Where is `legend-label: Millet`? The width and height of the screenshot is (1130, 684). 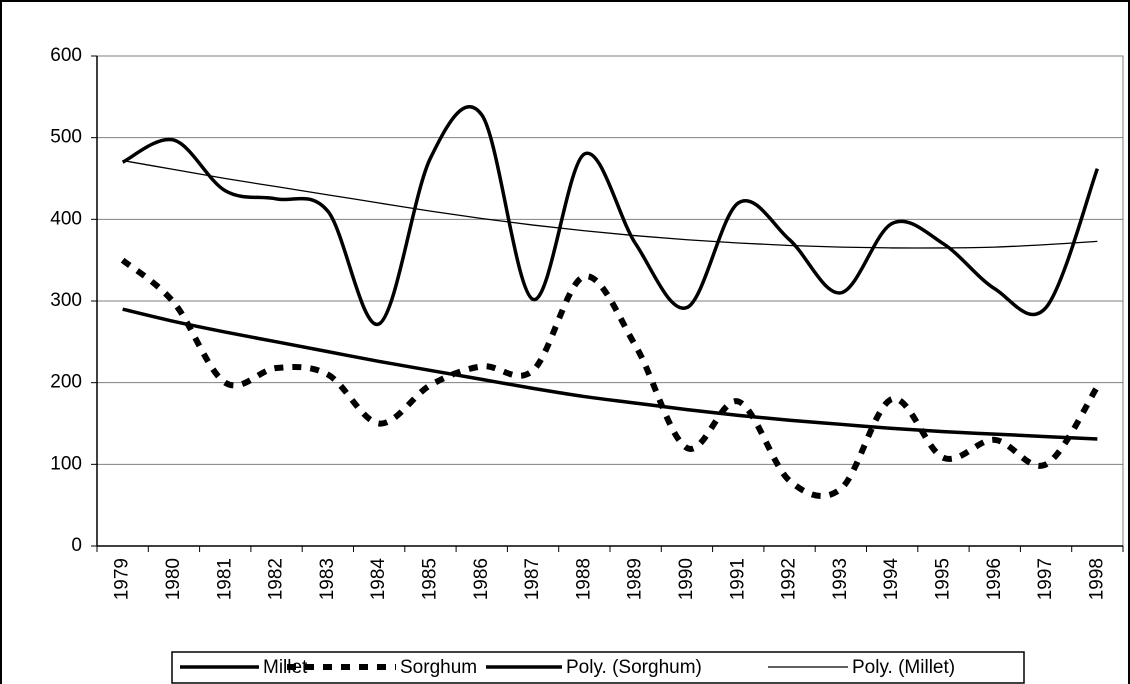 legend-label: Millet is located at coordinates (285, 667).